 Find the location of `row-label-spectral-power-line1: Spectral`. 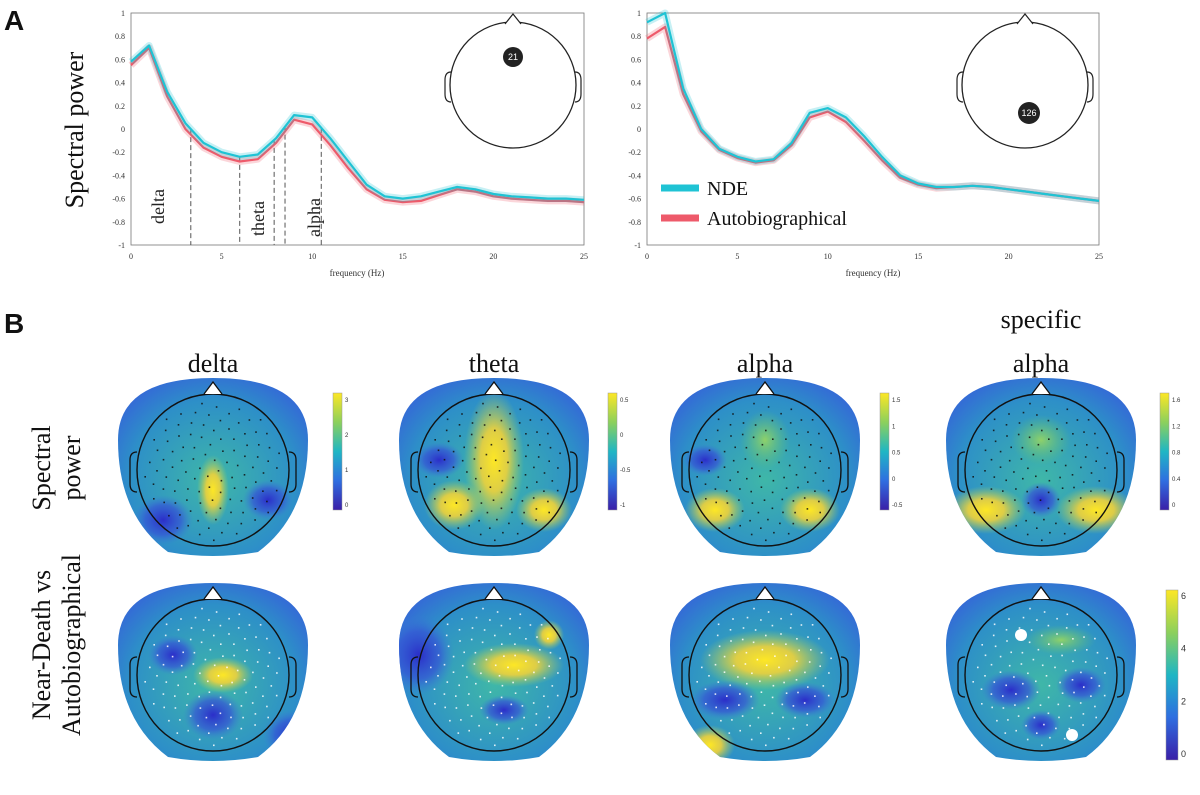

row-label-spectral-power-line1: Spectral is located at coordinates (41, 467).